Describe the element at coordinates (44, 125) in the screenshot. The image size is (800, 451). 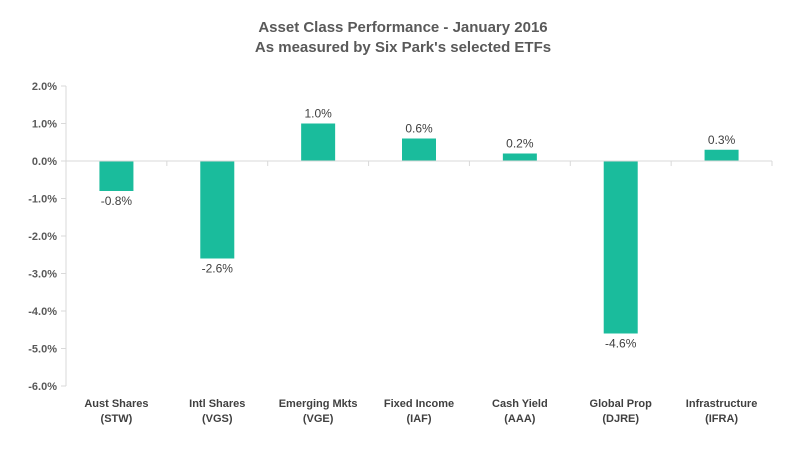
I see `y-tick-label: 1.0%` at that location.